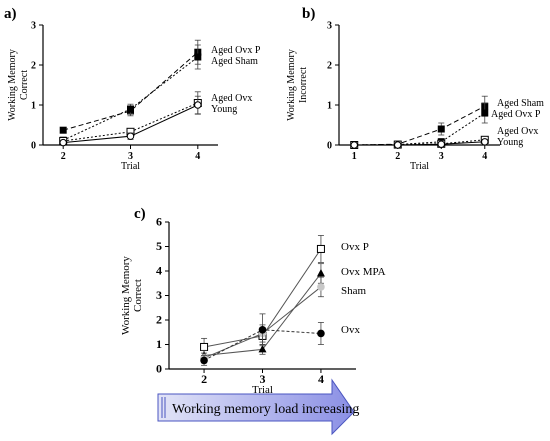  I want to click on panel-label-b: b), so click(308, 14).